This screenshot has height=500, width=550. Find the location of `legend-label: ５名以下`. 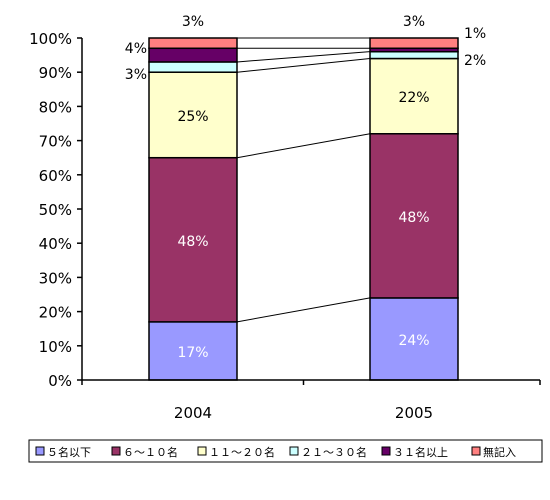

legend-label: ５名以下 is located at coordinates (69, 452).